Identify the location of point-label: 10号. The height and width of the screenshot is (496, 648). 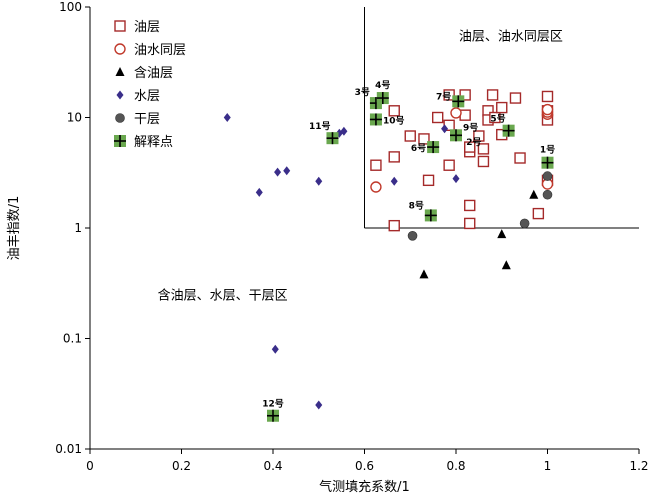
(394, 120).